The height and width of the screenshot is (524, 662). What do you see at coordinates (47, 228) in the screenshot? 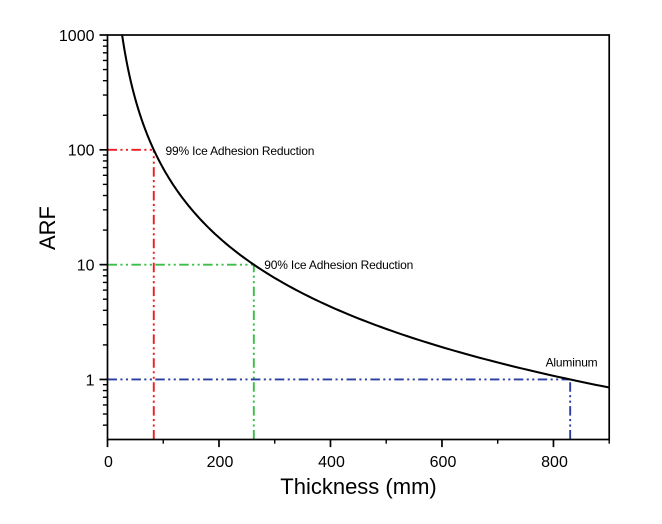
I see `svg-text: ARF` at bounding box center [47, 228].